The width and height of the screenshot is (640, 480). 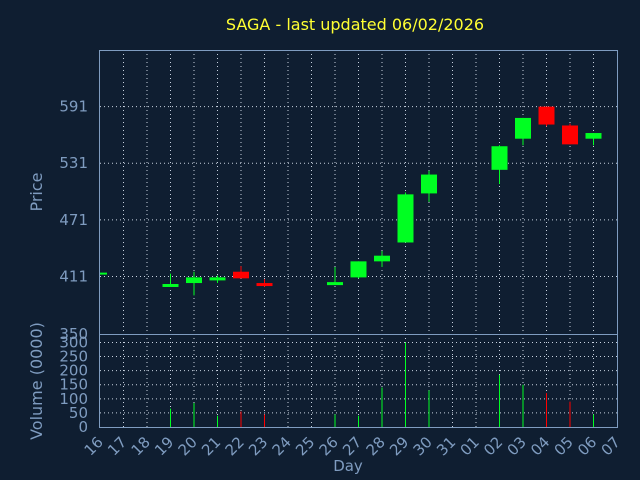 I want to click on volume-tick-label: 150, so click(x=73, y=385).